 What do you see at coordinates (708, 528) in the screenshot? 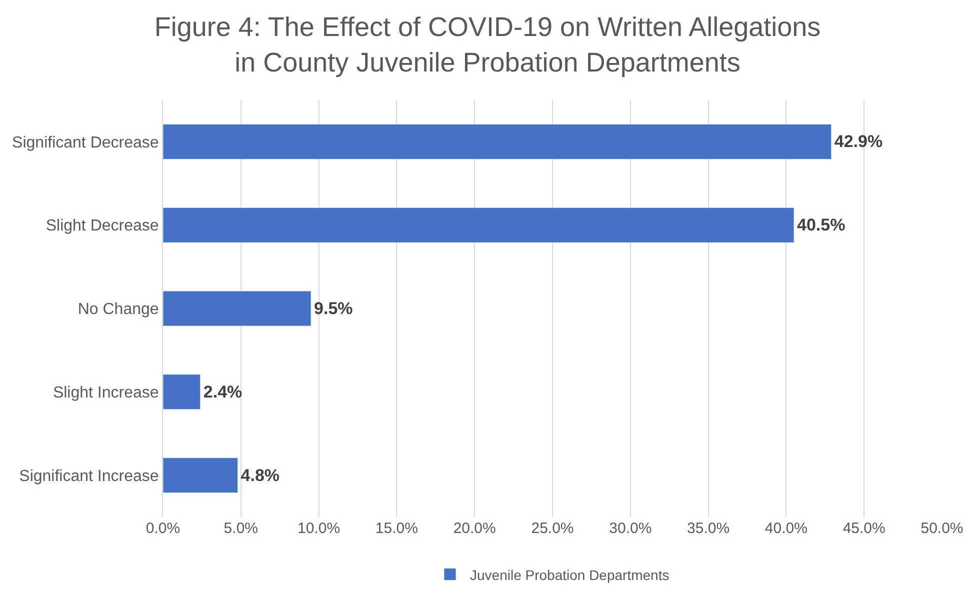
I see `x-tick-label: 35.0%` at bounding box center [708, 528].